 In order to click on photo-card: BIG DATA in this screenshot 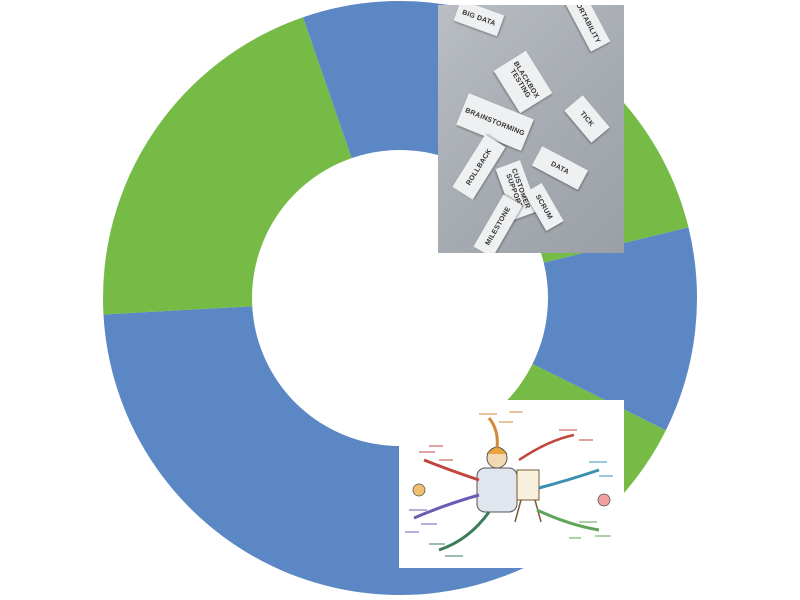, I will do `click(479, 21)`.